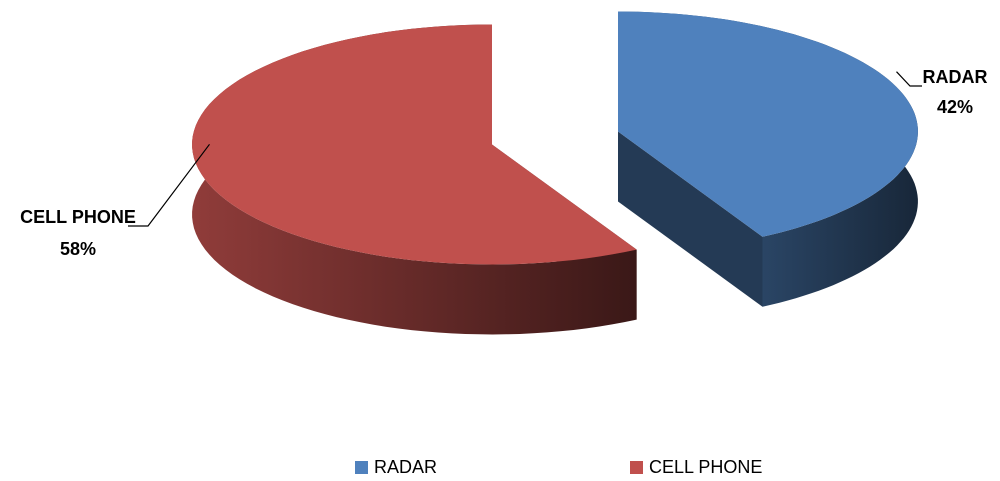  What do you see at coordinates (955, 107) in the screenshot?
I see `slice-value: 42%` at bounding box center [955, 107].